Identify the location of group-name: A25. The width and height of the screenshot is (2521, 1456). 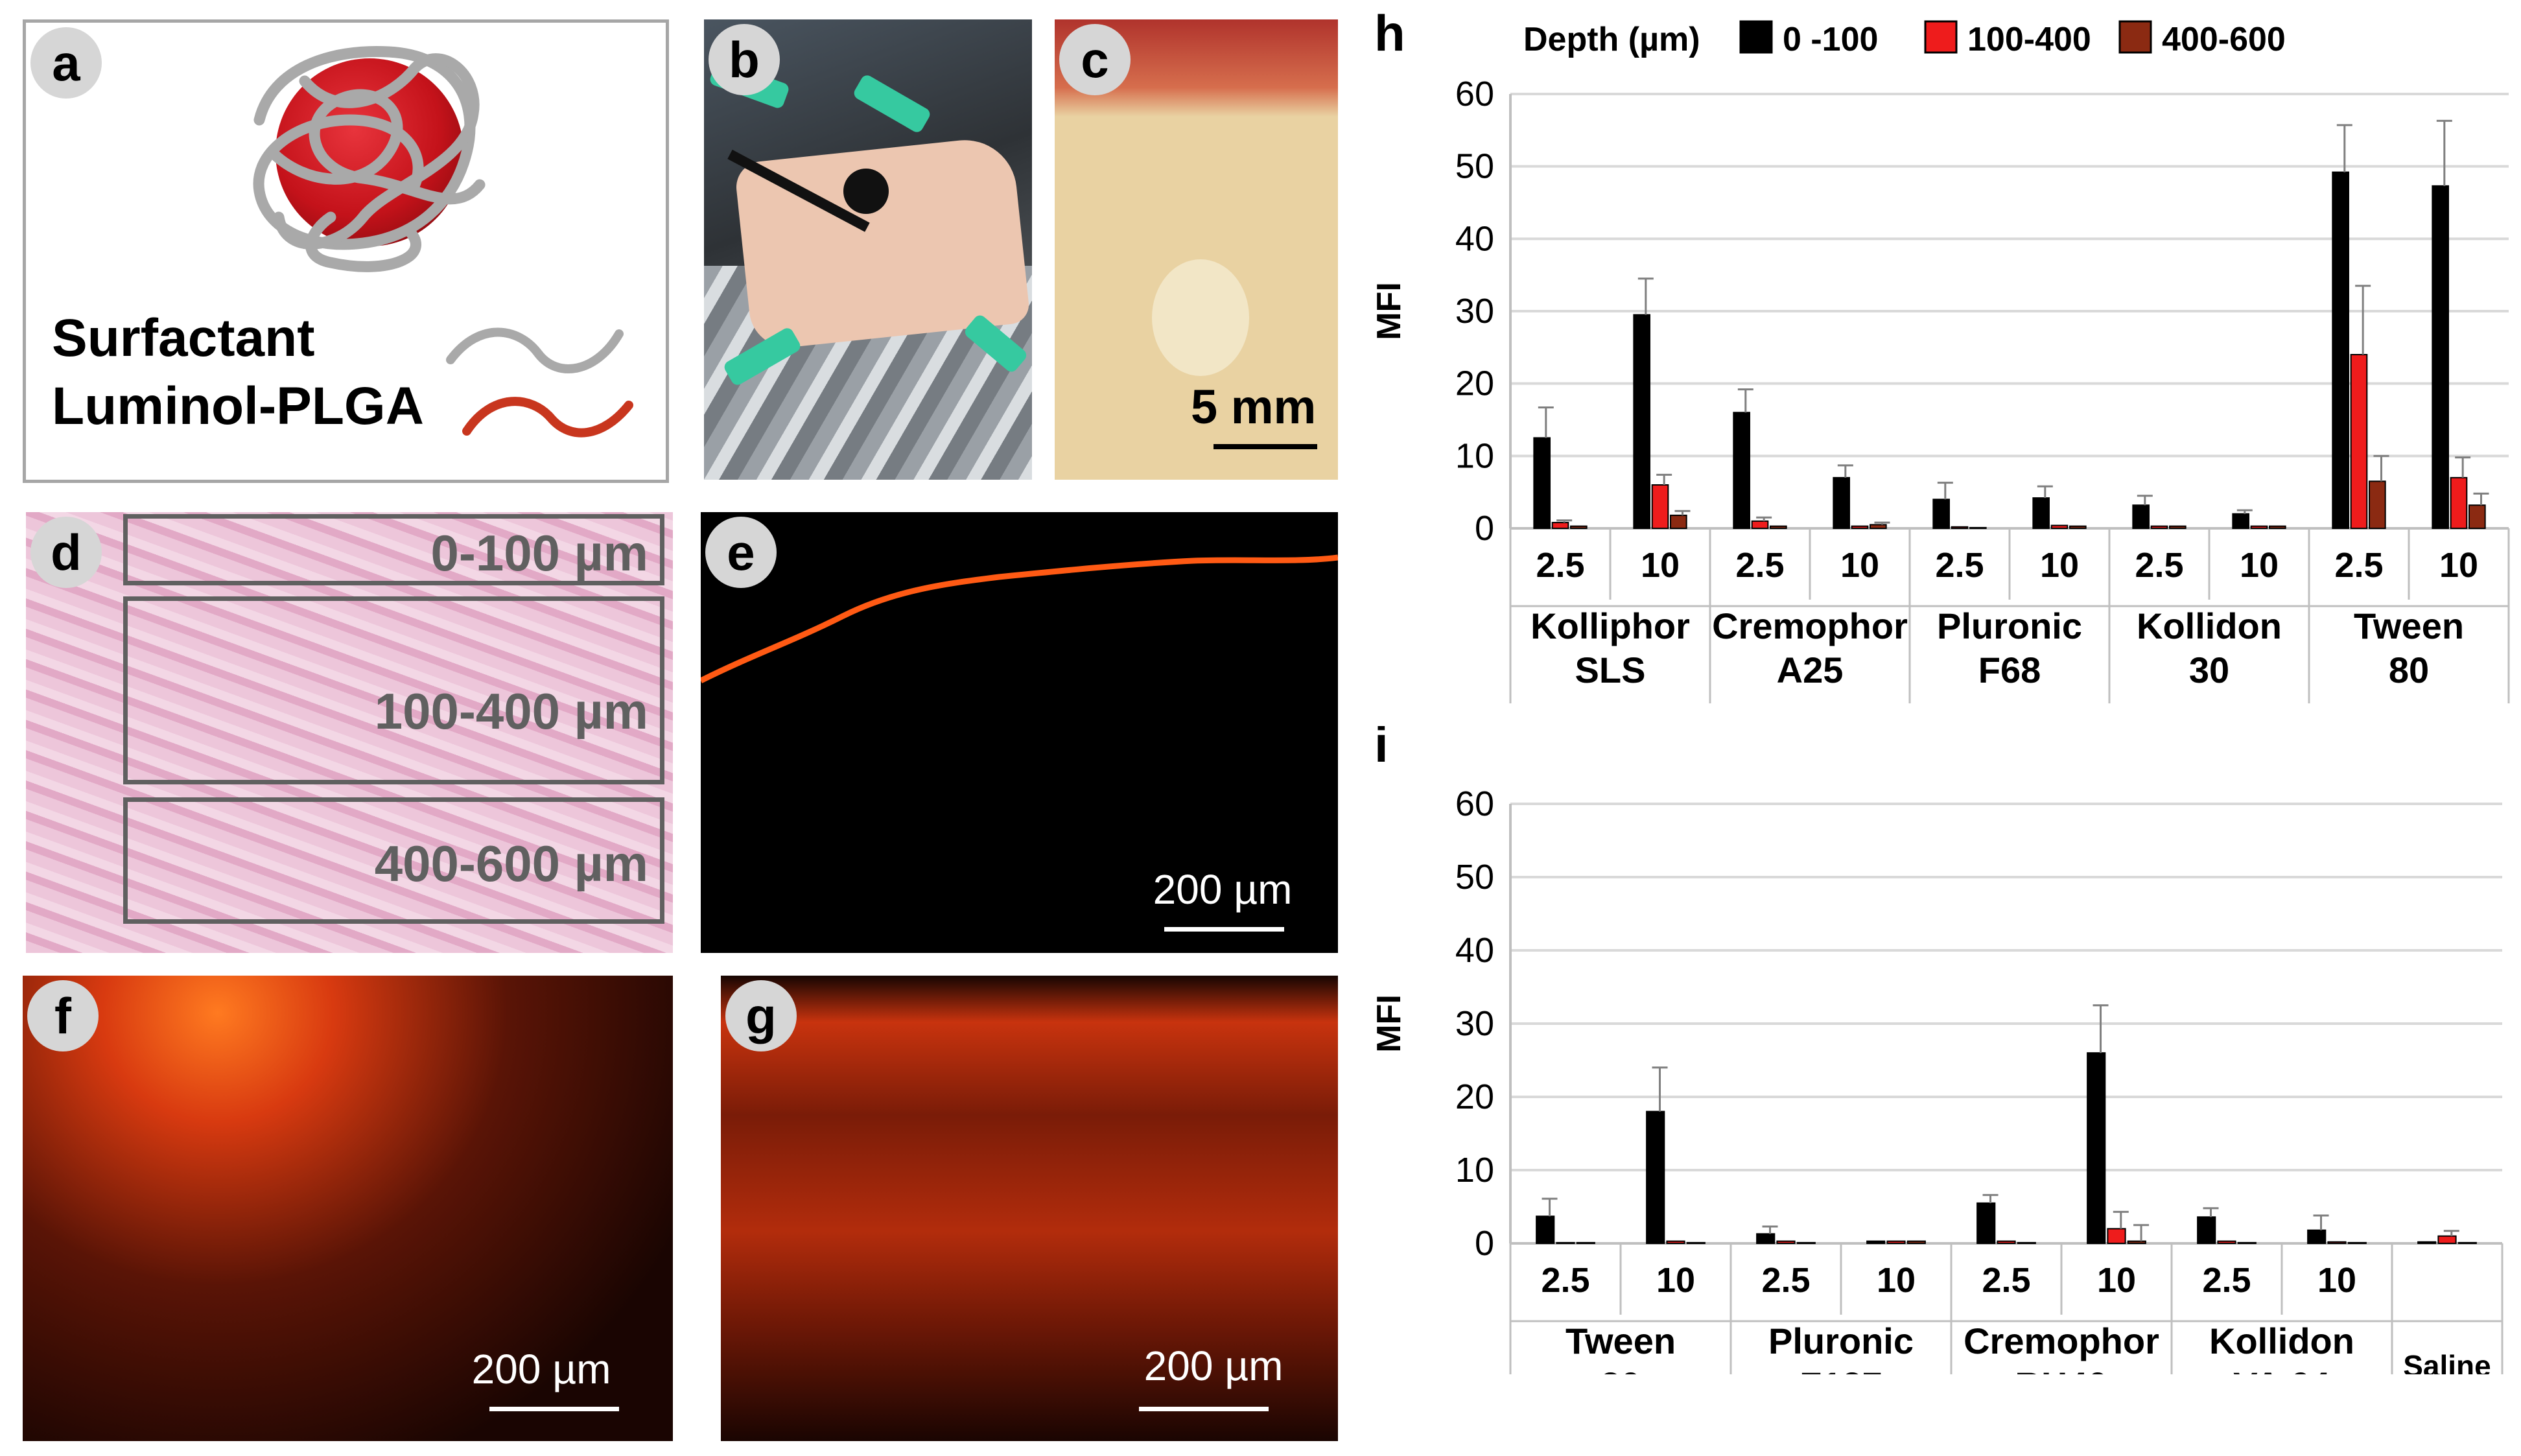
(1811, 670).